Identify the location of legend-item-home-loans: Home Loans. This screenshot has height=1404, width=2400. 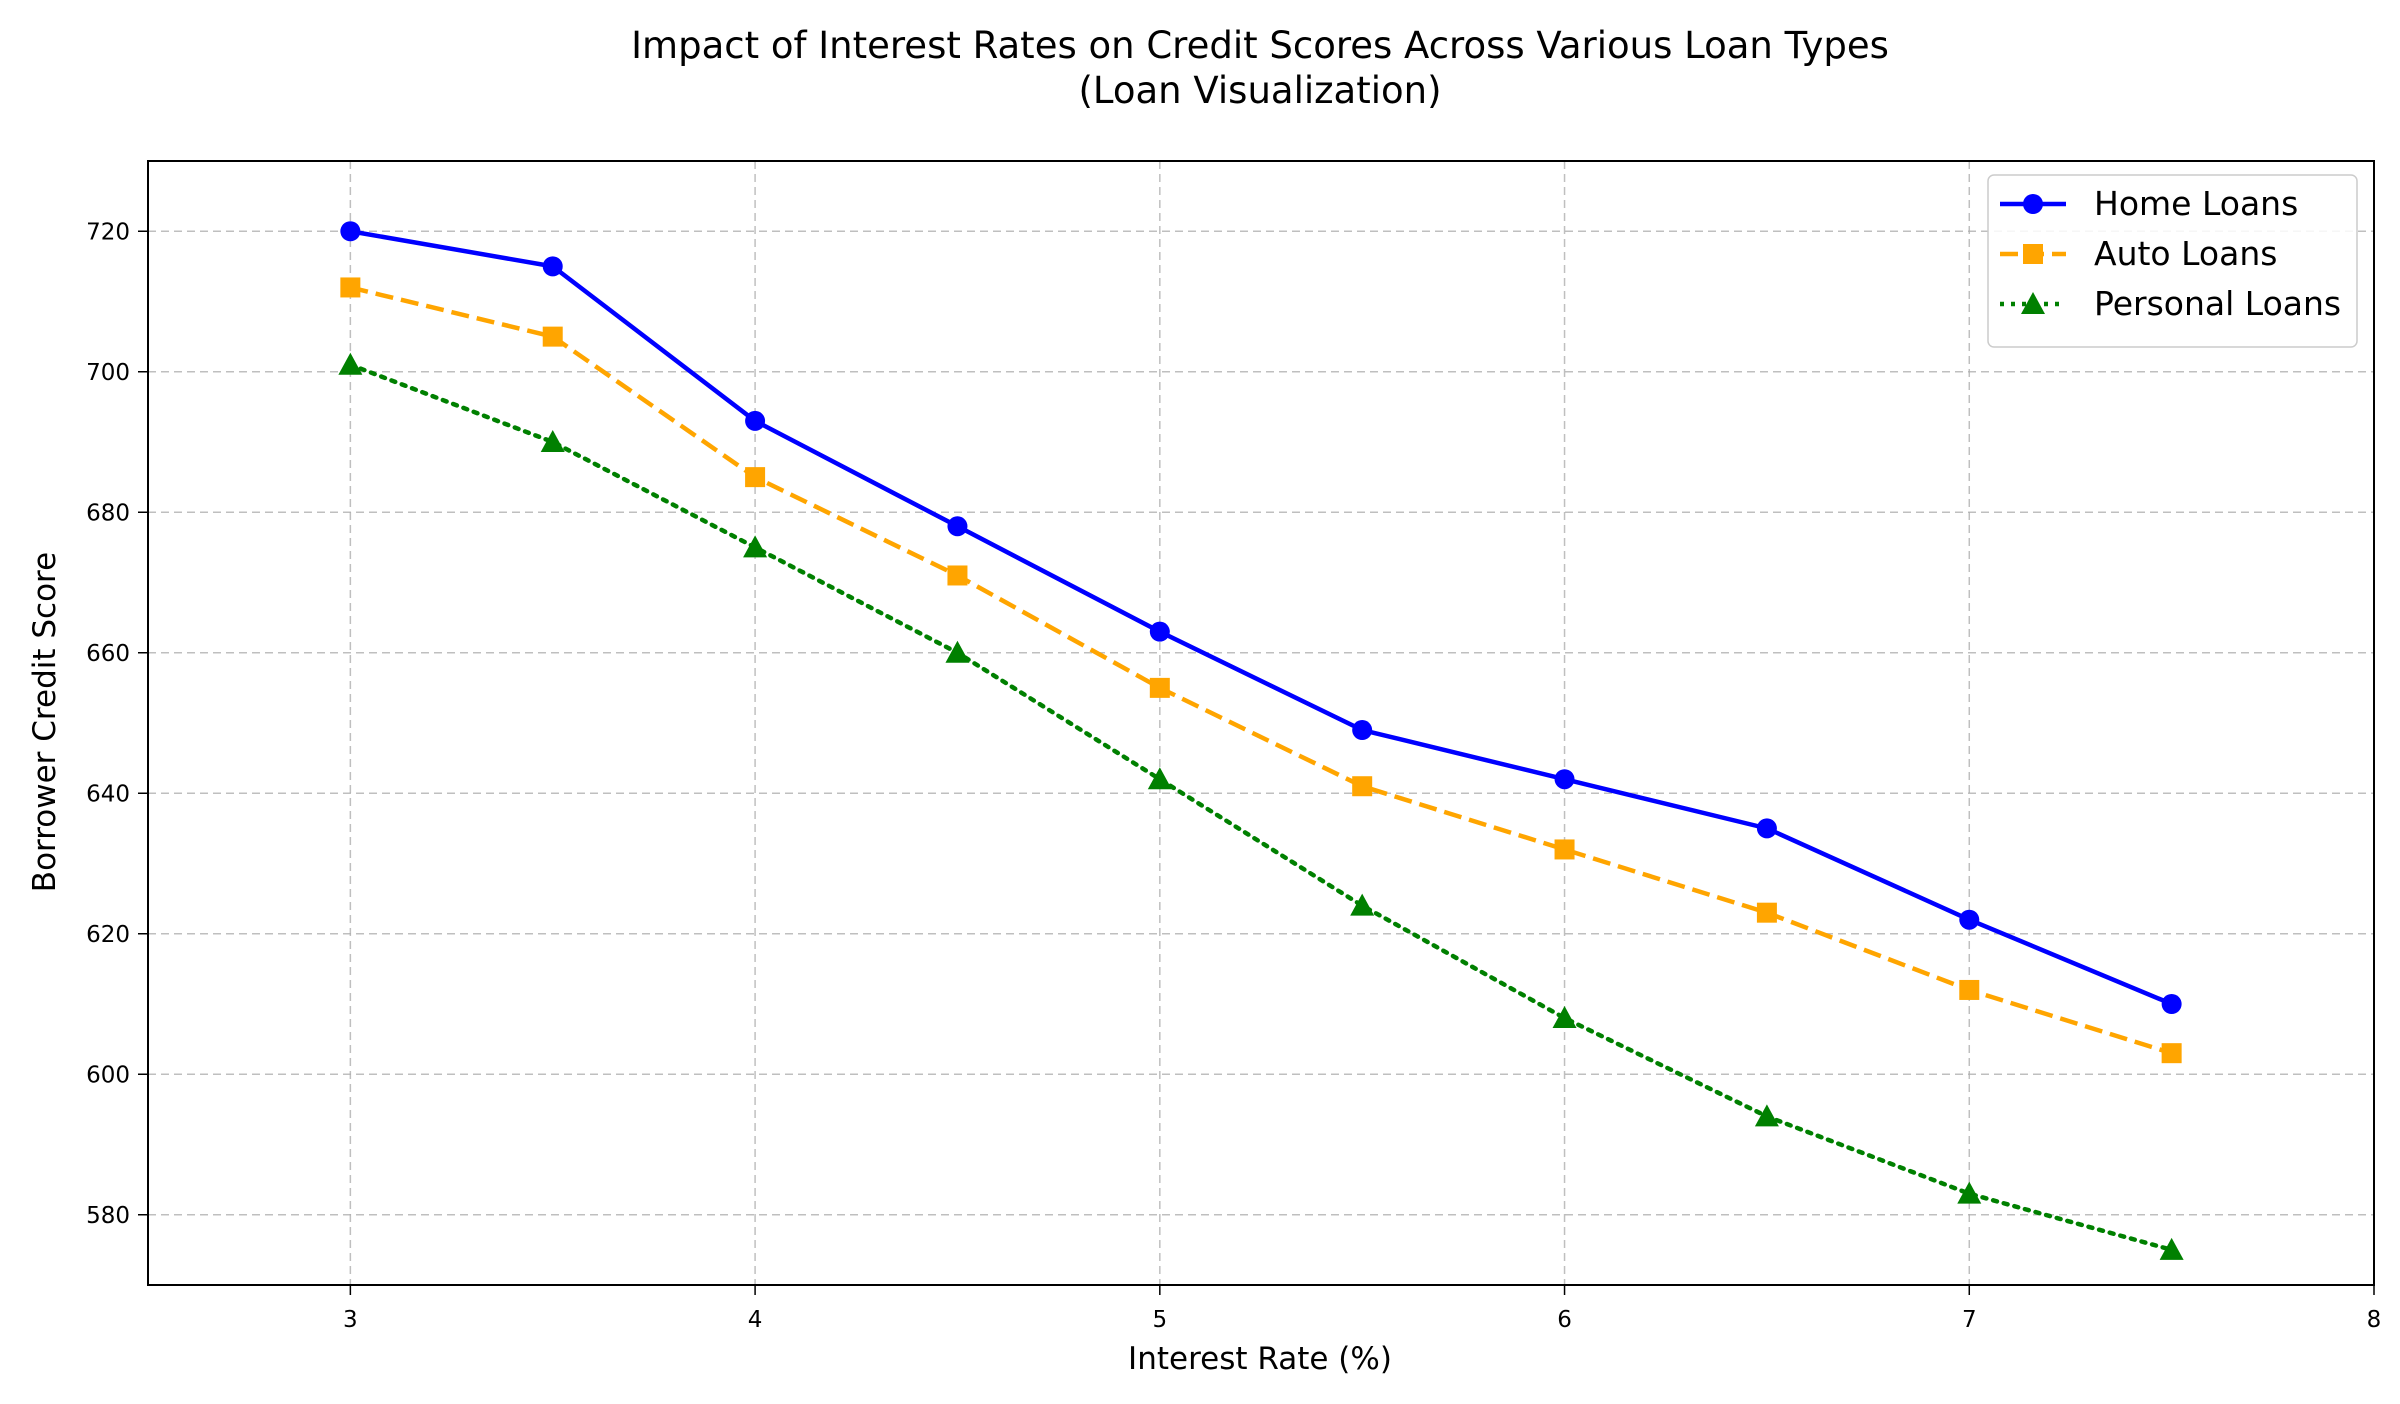
(2149, 203).